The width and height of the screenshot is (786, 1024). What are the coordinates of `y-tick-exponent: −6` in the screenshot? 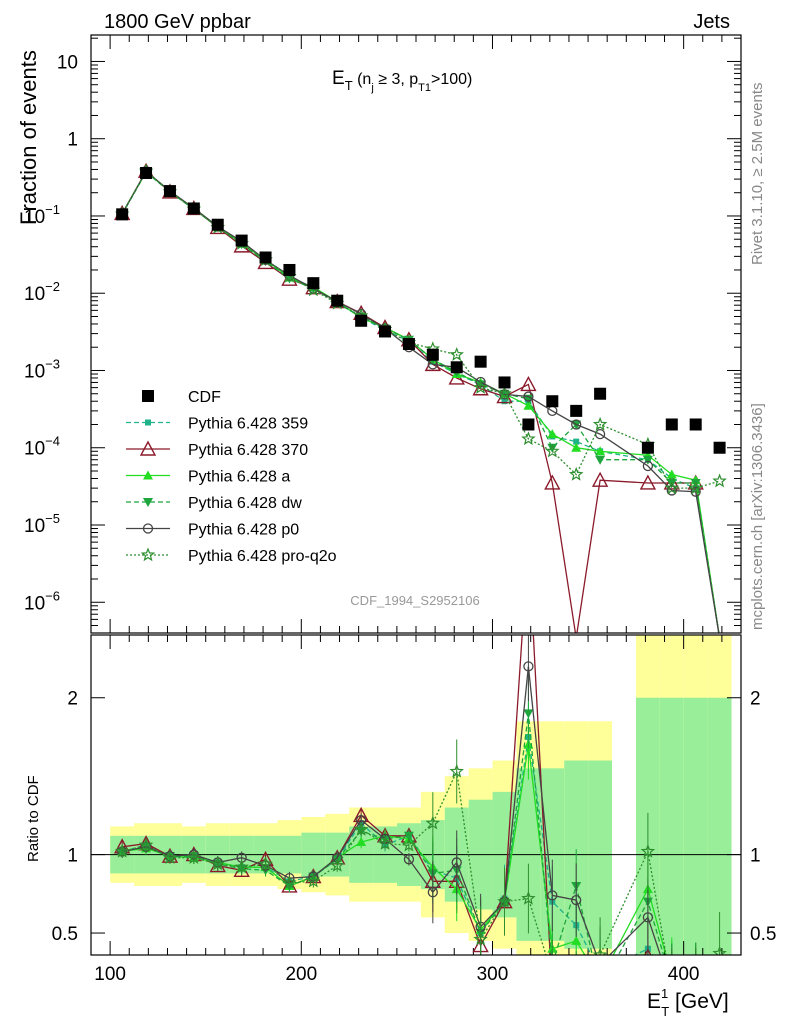 It's located at (52, 595).